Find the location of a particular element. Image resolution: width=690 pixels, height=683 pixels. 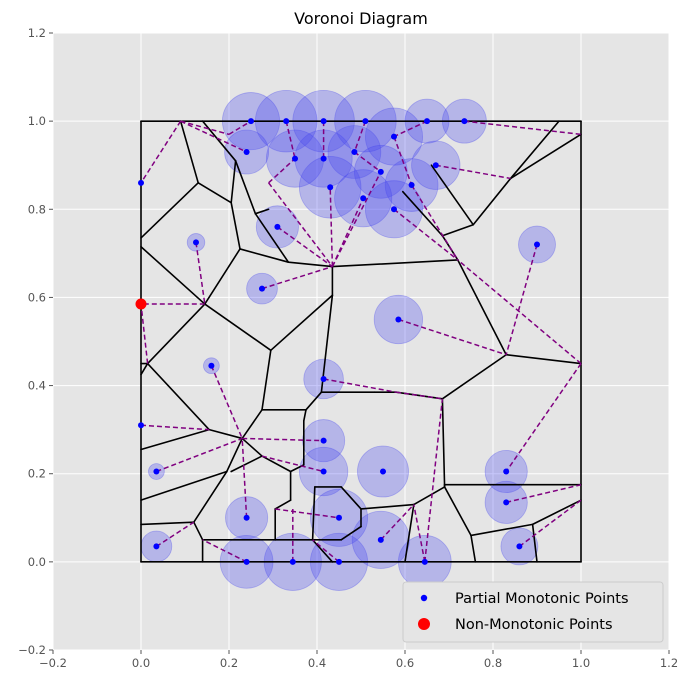

legend-box is located at coordinates (533, 612).